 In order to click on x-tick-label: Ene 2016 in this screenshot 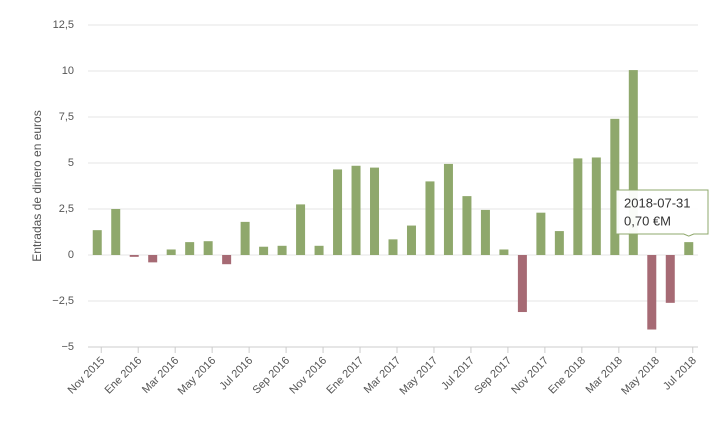, I will do `click(124, 376)`.